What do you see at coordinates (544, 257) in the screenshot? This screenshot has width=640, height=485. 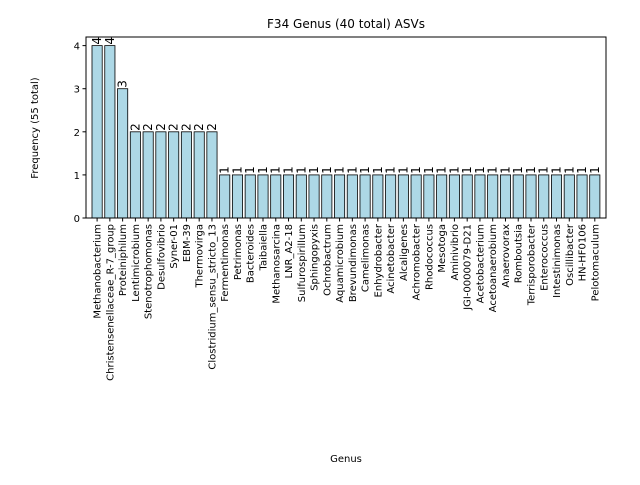 I see `x-tick-label: Enterococcus` at bounding box center [544, 257].